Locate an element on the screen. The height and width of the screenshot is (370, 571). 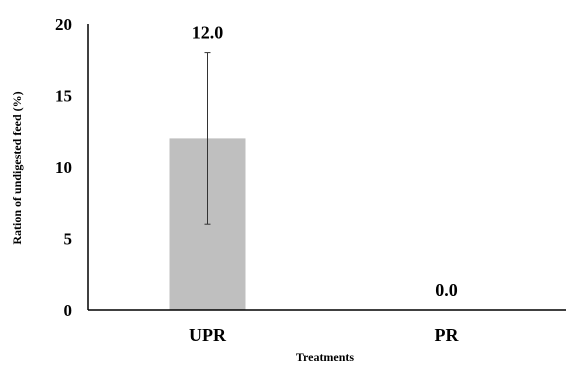
y-tick-label: 20 is located at coordinates (63, 24).